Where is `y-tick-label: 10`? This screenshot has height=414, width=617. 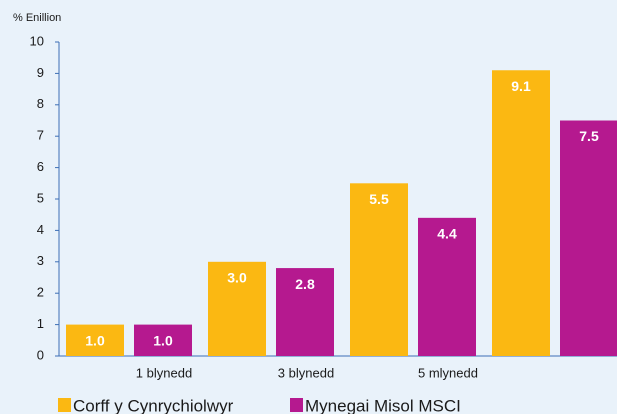
y-tick-label: 10 is located at coordinates (37, 40).